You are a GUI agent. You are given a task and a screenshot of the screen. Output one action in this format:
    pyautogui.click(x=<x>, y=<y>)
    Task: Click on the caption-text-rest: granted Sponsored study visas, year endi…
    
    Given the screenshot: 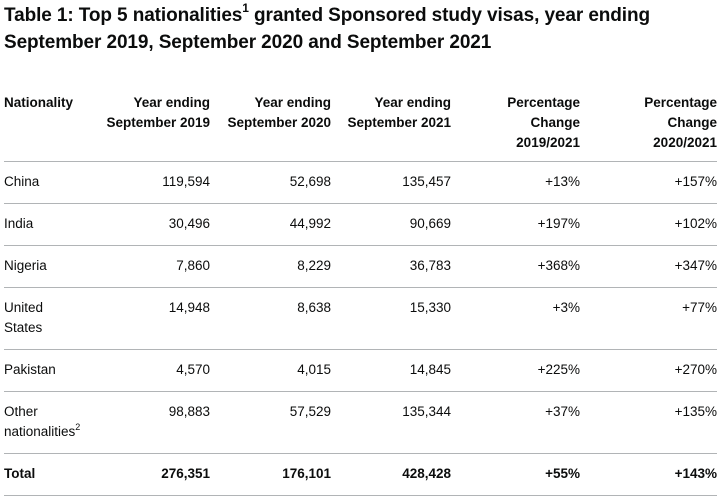 What is the action you would take?
    pyautogui.click(x=327, y=29)
    